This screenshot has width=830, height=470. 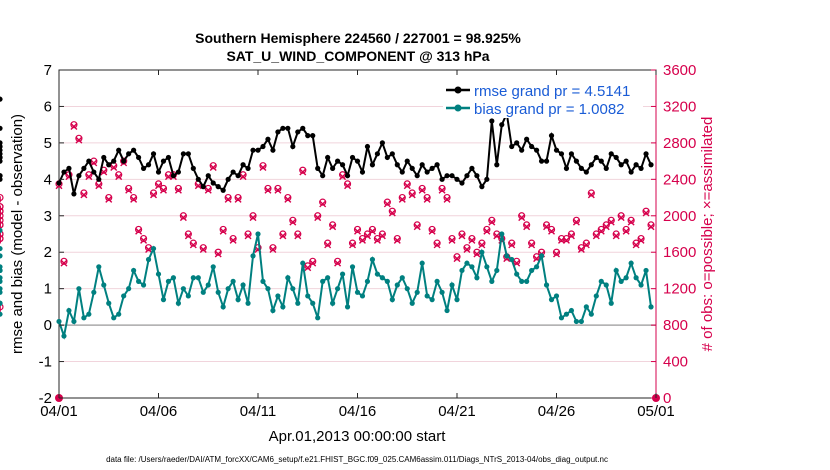 What do you see at coordinates (48, 289) in the screenshot?
I see `y-tick-label: 1` at bounding box center [48, 289].